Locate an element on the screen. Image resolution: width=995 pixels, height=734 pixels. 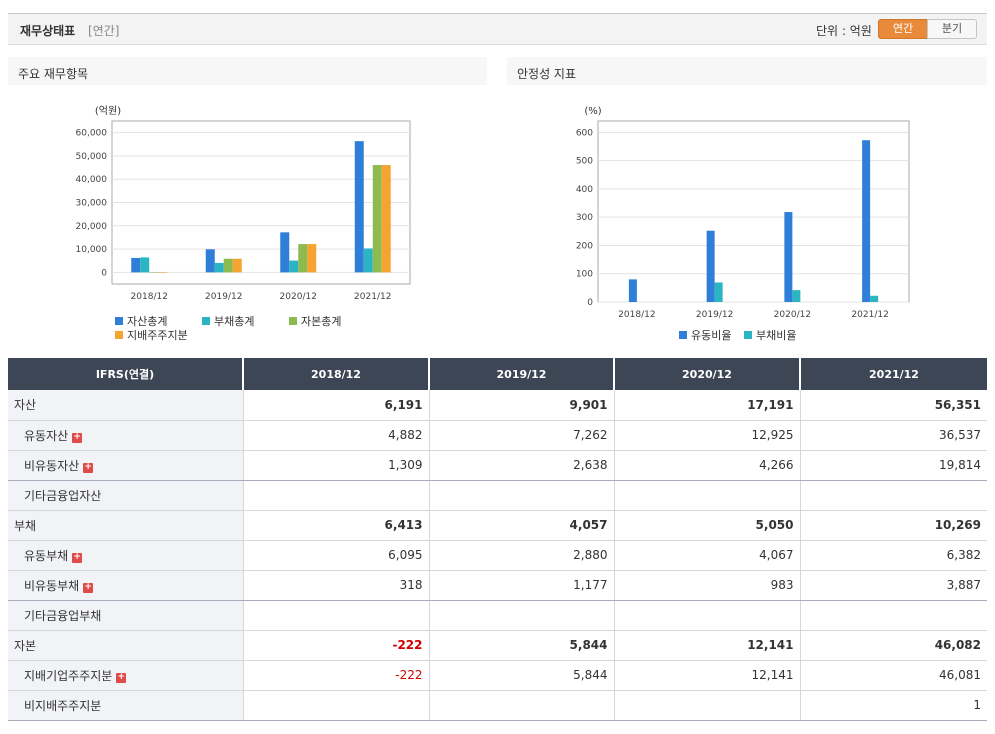
kf-bar-부채총계-2018/12 is located at coordinates (145, 265).